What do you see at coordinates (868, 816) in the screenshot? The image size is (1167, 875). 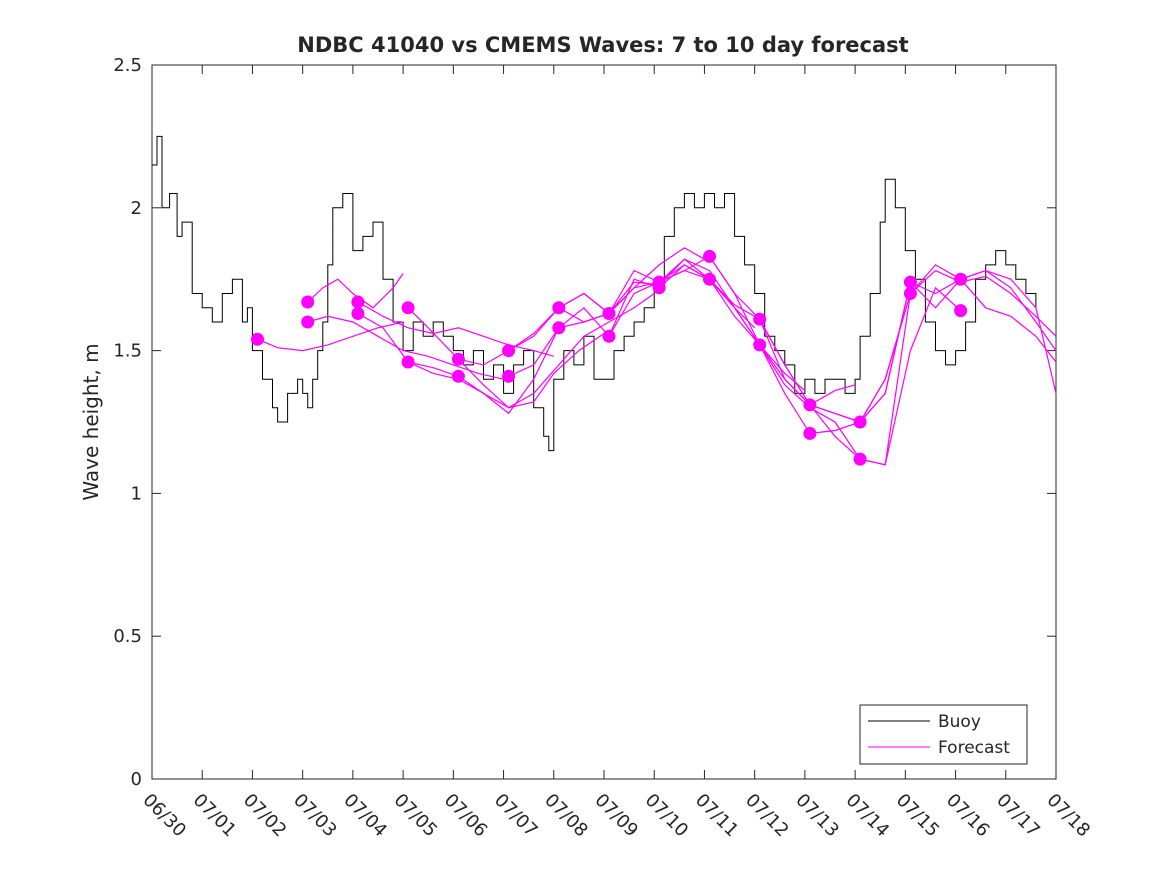 I see `x-tick-label: 07/14` at bounding box center [868, 816].